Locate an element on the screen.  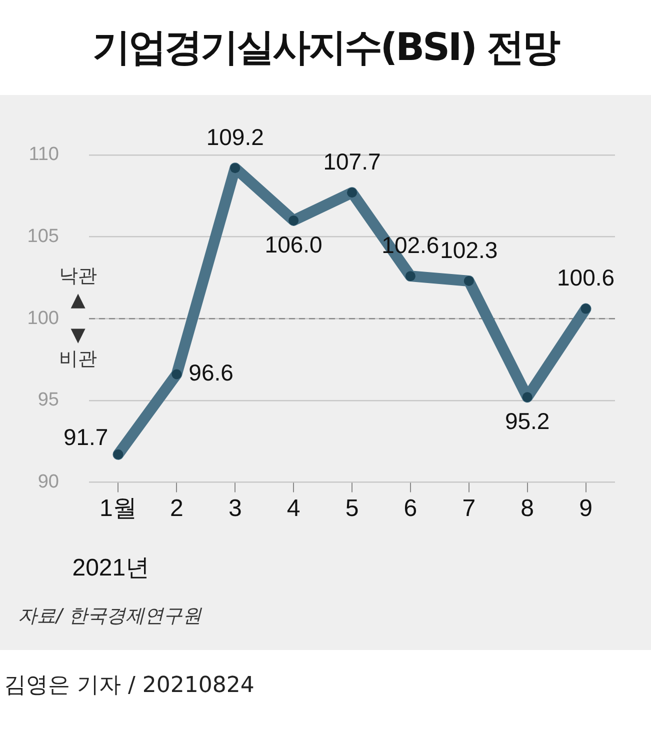
x-tick-label: 2 is located at coordinates (177, 508).